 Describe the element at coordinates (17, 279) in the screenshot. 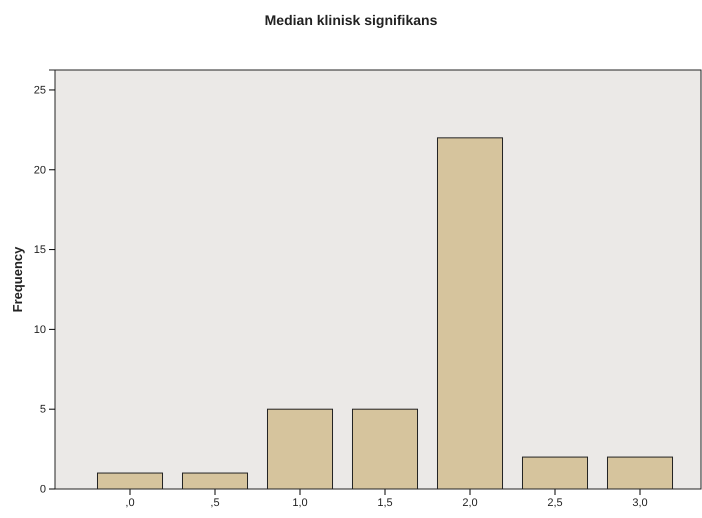

I see `y-axis-title: Frequency` at that location.